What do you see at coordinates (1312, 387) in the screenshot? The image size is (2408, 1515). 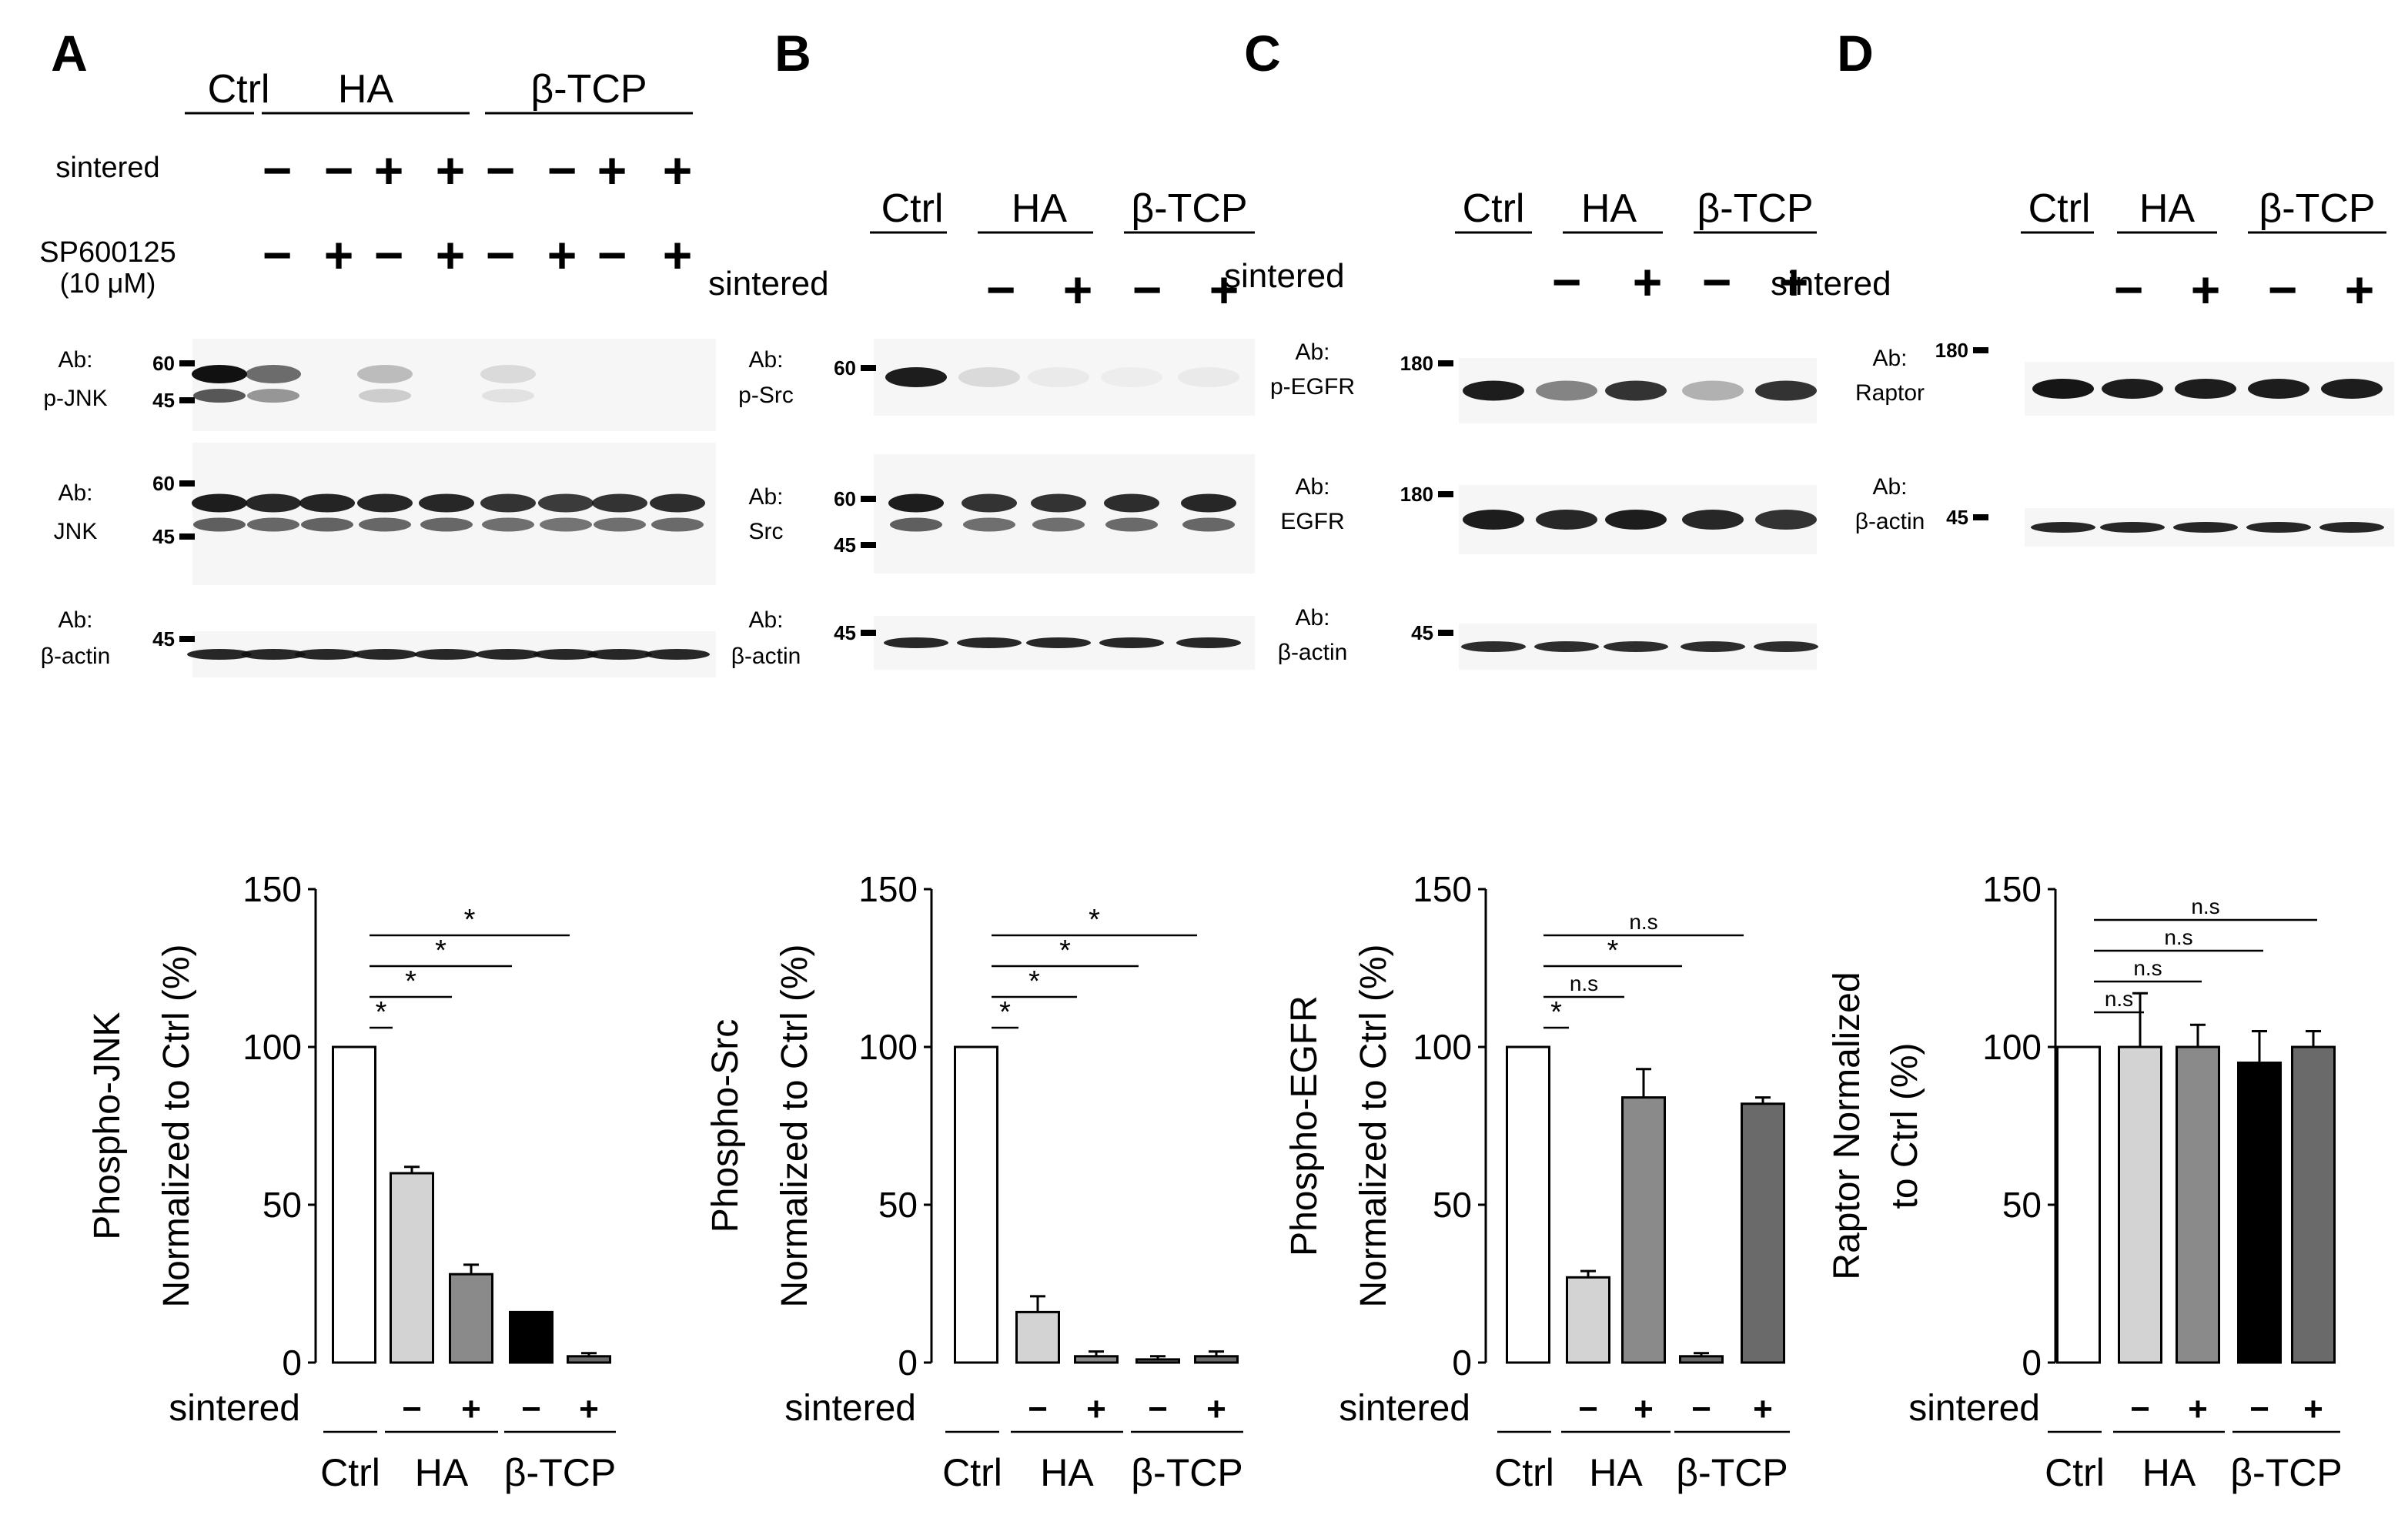 I see `antibody-label: p-EGFR` at bounding box center [1312, 387].